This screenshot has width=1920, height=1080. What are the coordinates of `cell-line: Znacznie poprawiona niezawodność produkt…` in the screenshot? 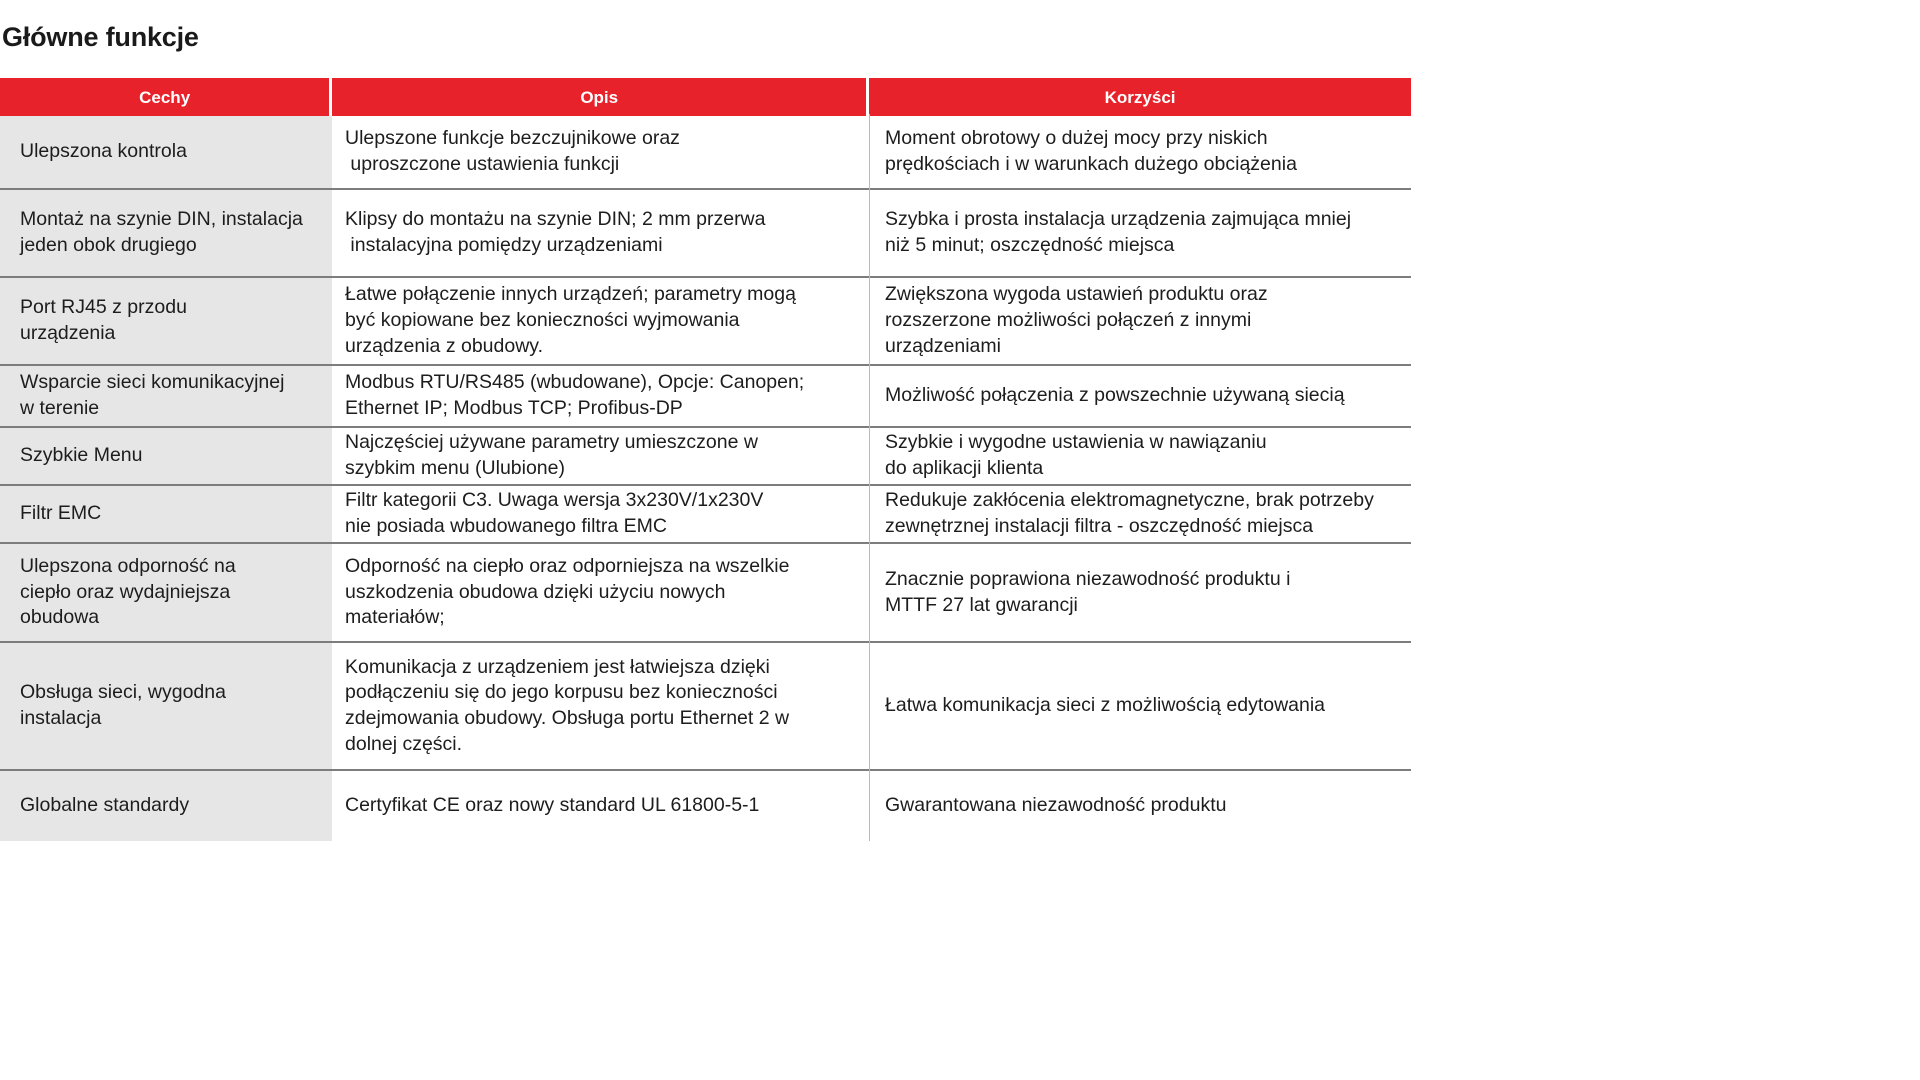 It's located at (1088, 578).